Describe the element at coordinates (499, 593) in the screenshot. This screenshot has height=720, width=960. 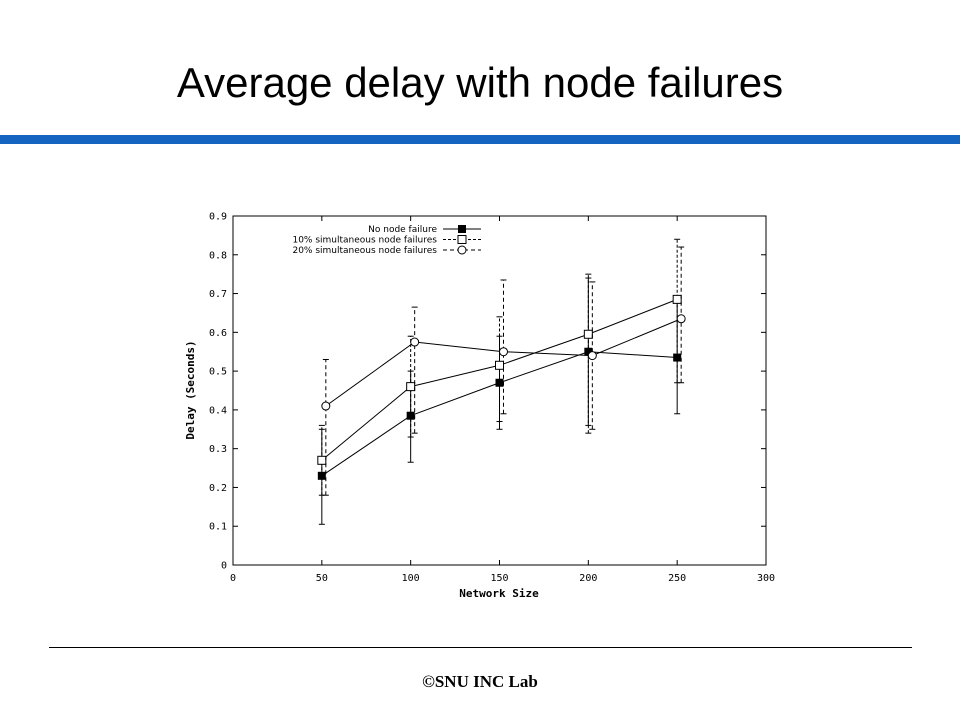
I see `x-axis-label: Network Size` at that location.